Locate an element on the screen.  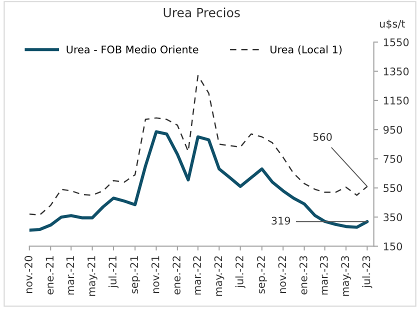
legend-label: Urea - FOB Medio Oriente is located at coordinates (132, 49).